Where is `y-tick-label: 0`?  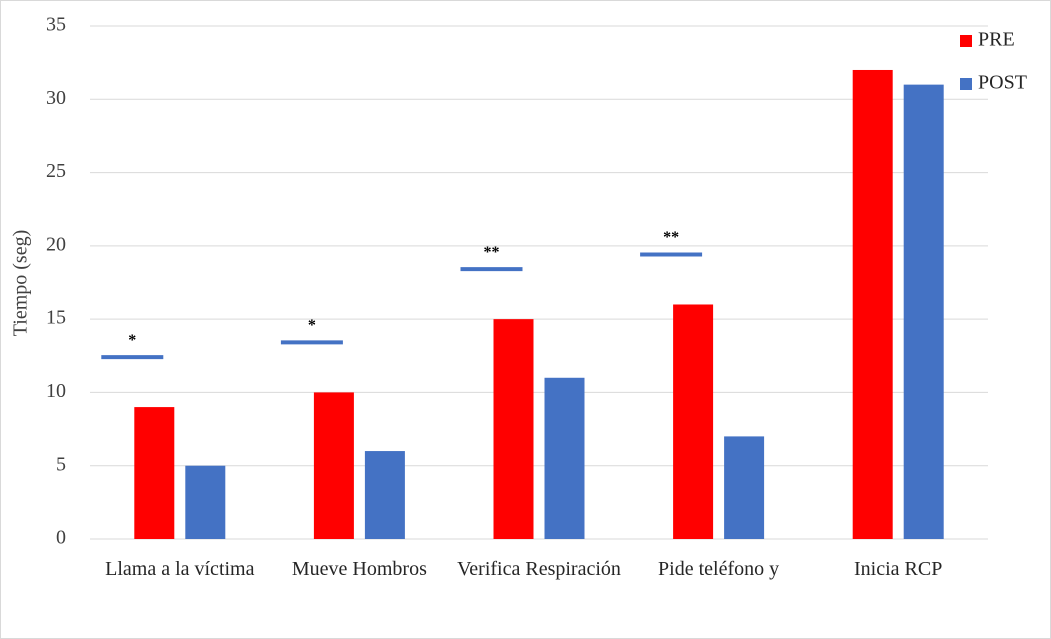 y-tick-label: 0 is located at coordinates (61, 538).